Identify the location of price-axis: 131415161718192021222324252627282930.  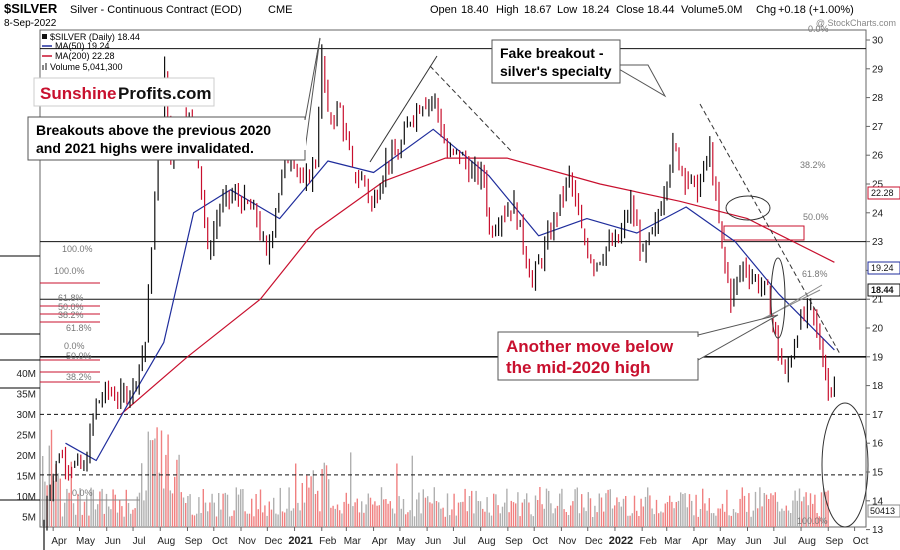
(875, 286).